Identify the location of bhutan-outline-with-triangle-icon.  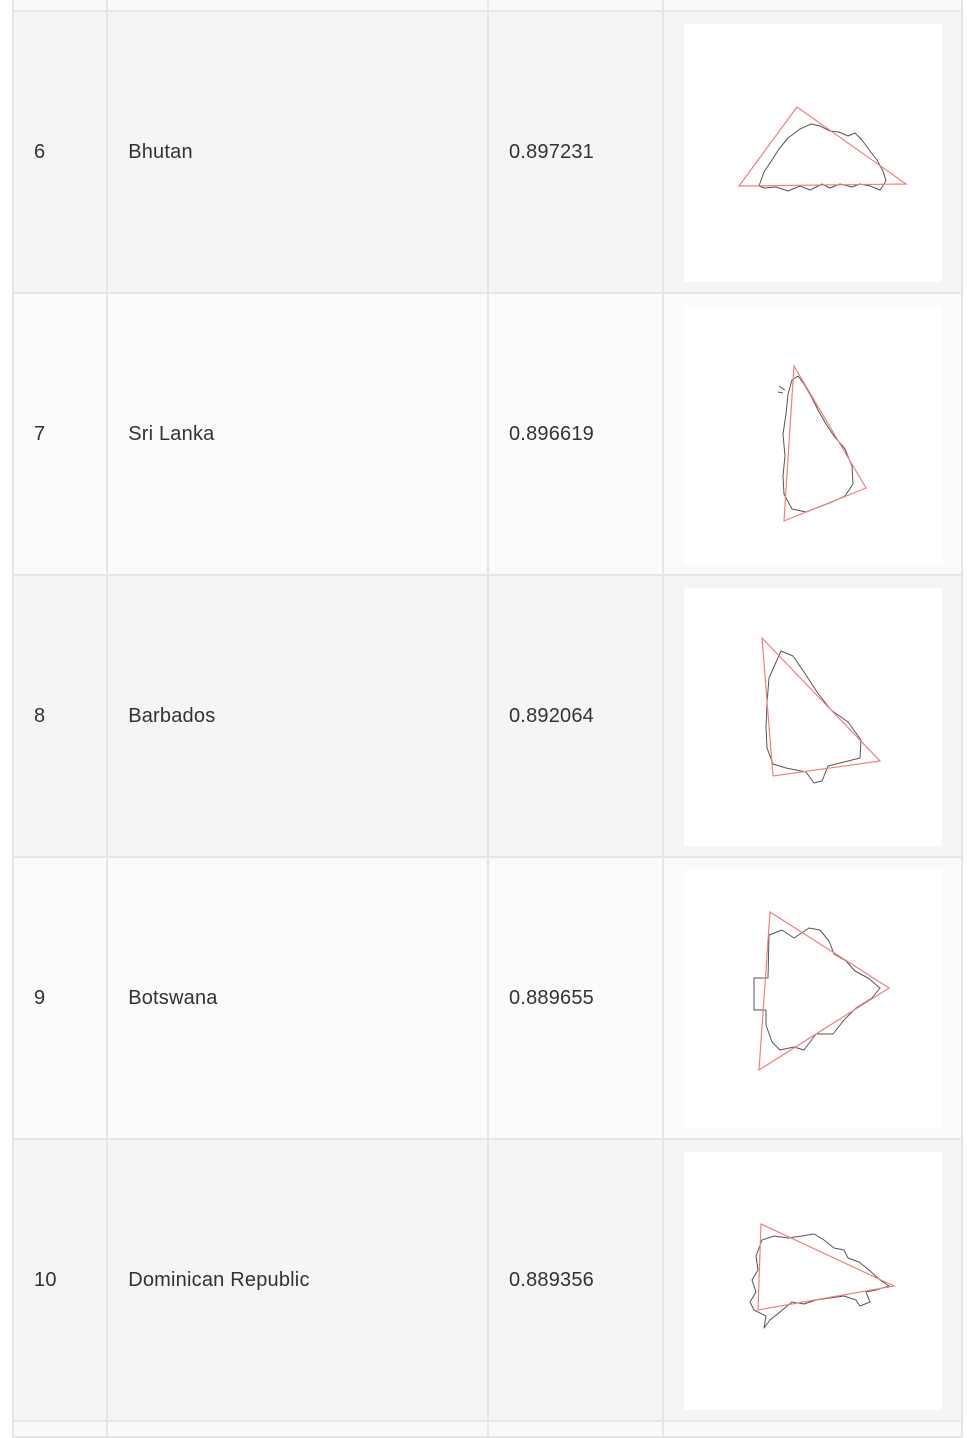
(823, 149).